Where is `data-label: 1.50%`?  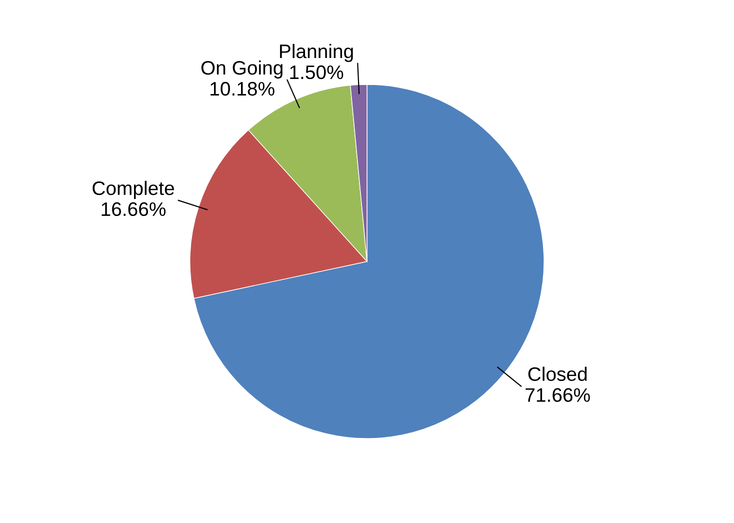
data-label: 1.50% is located at coordinates (317, 72).